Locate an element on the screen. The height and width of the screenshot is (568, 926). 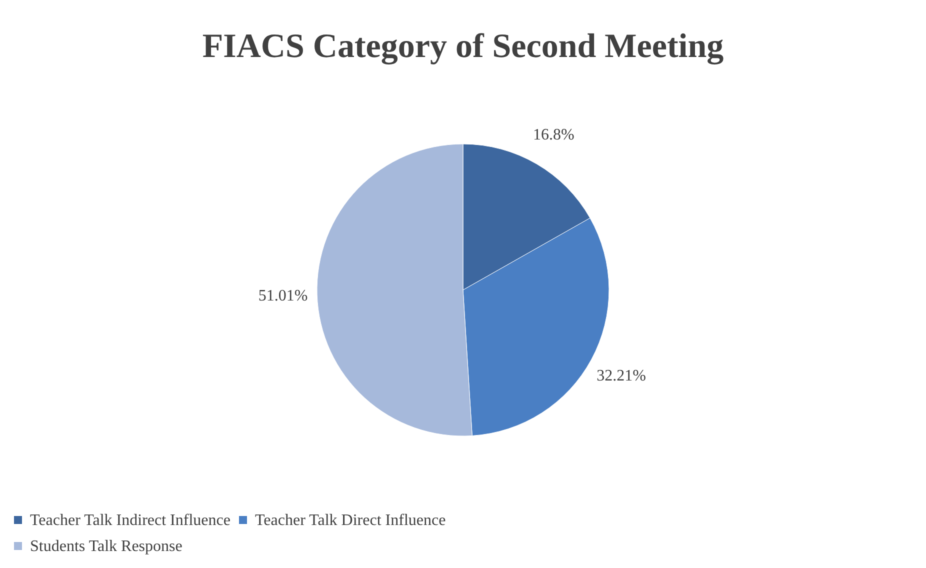
chart-title: FIACS Category of Second Meeting is located at coordinates (463, 46).